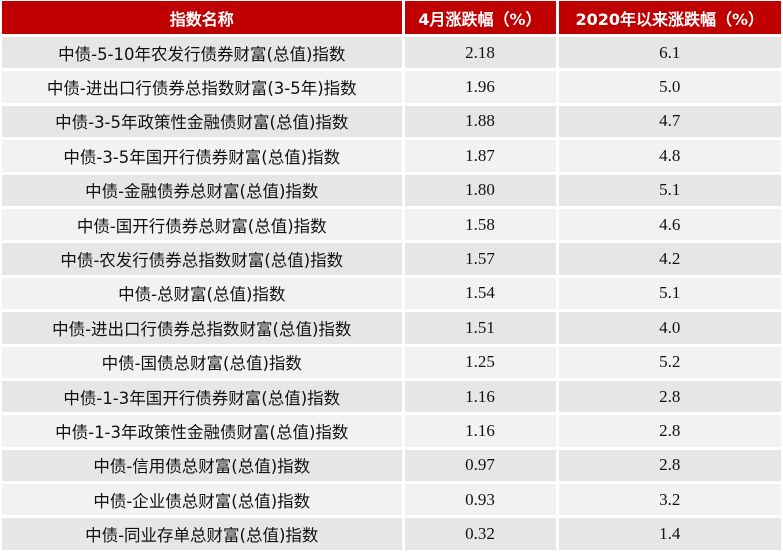 The width and height of the screenshot is (783, 558). Describe the element at coordinates (203, 397) in the screenshot. I see `cell-index-name: 中债-1-3年国开行债券财富(总值)指数` at that location.